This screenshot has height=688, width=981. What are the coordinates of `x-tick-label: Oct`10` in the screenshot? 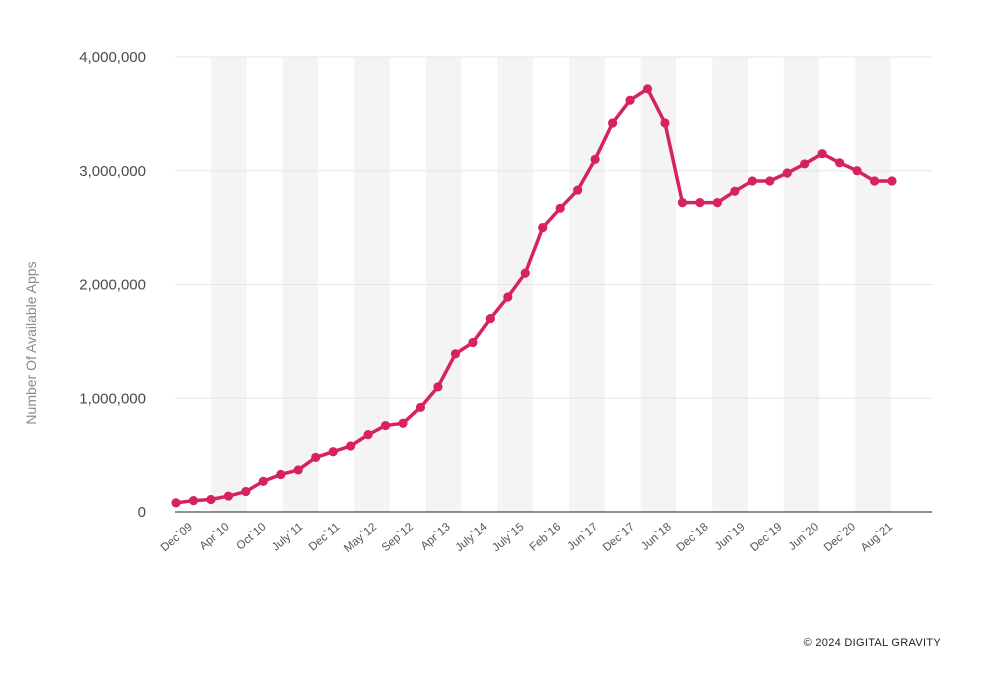 It's located at (251, 536).